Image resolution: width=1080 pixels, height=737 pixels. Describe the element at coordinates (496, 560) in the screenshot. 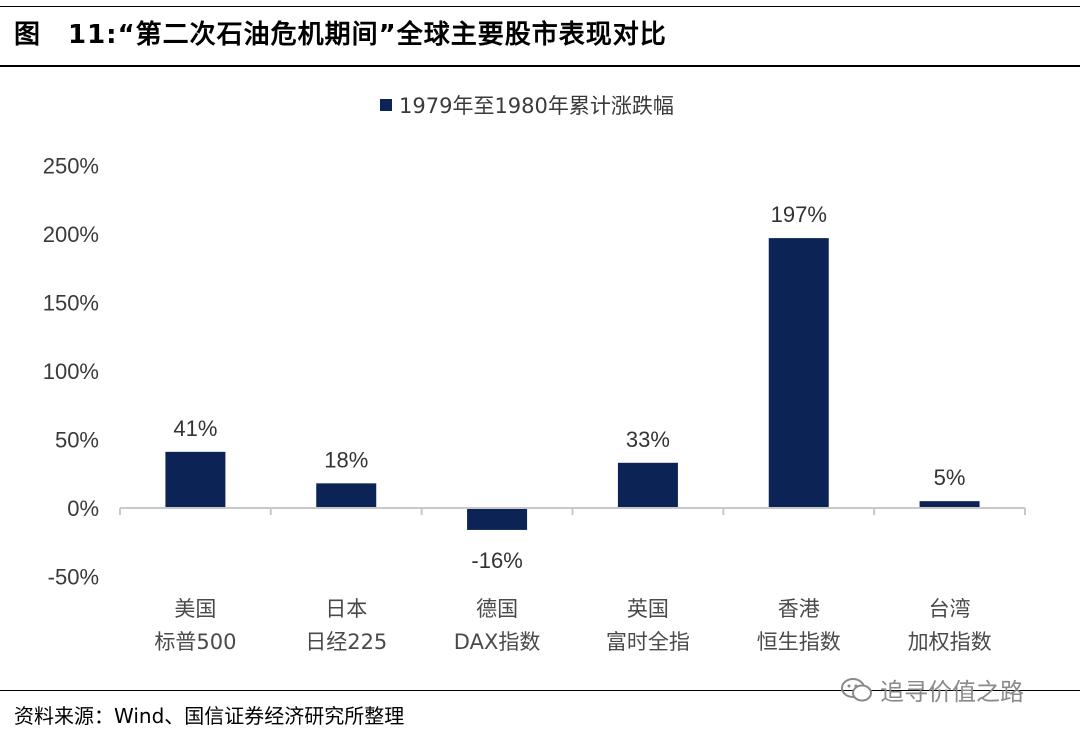

I see `data-label: -16%` at that location.